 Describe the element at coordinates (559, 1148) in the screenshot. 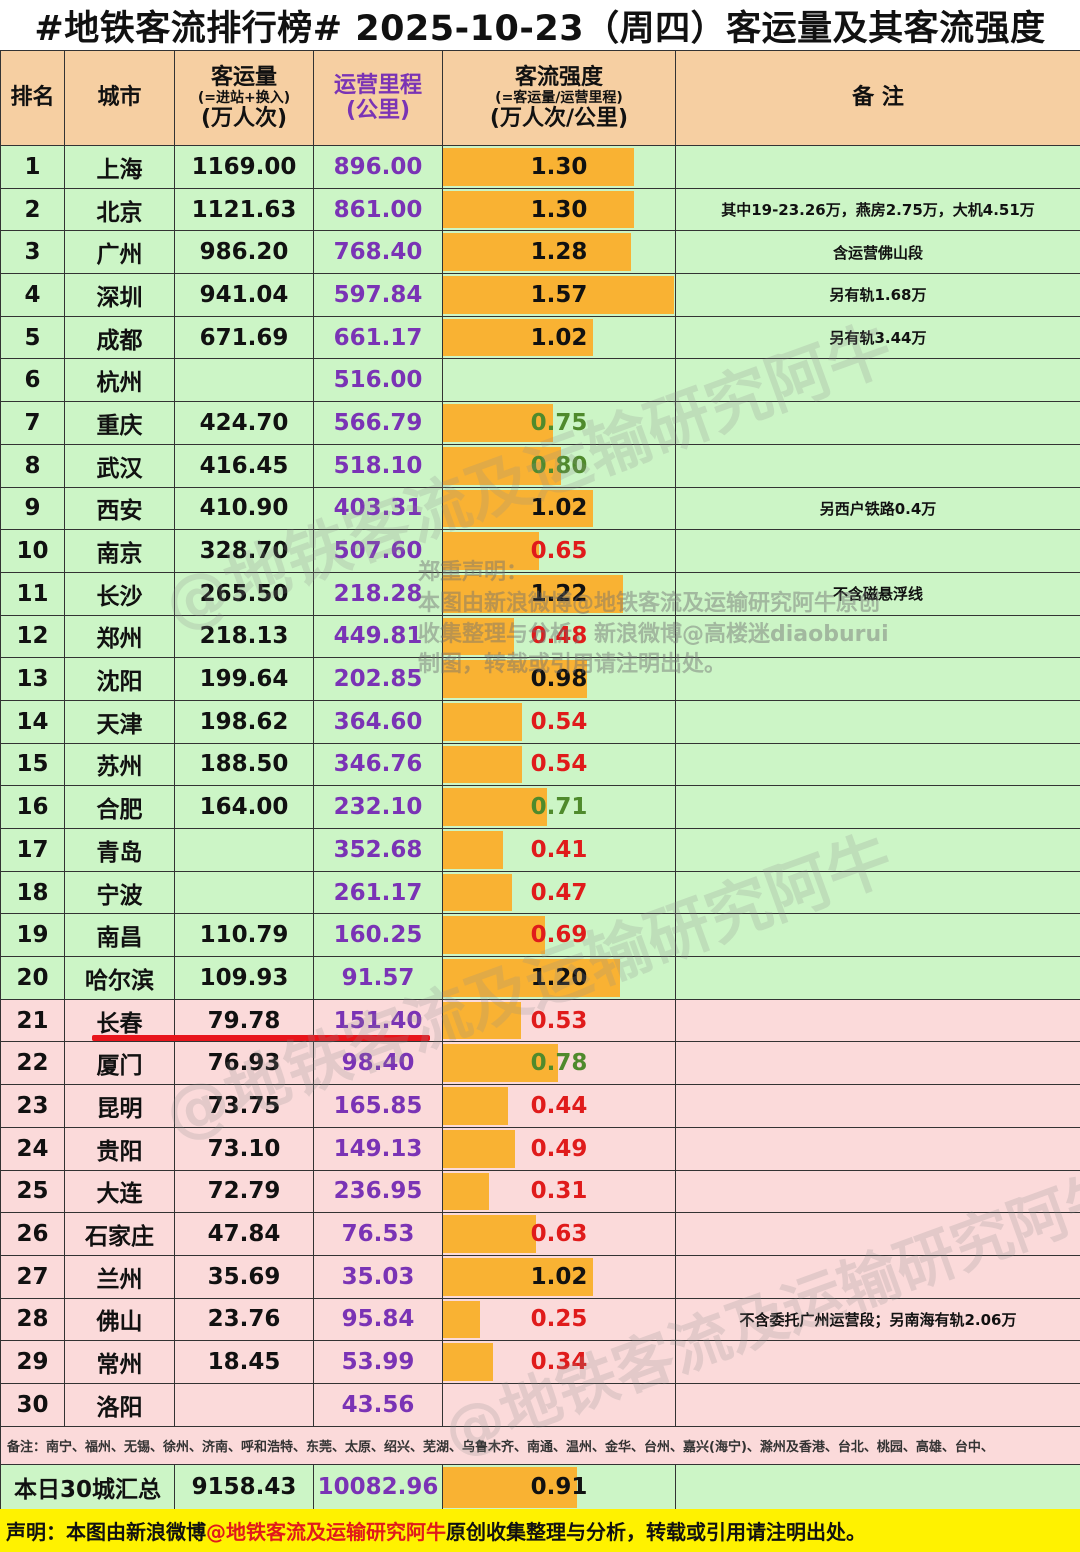

I see `intensity-value: 0.49` at that location.